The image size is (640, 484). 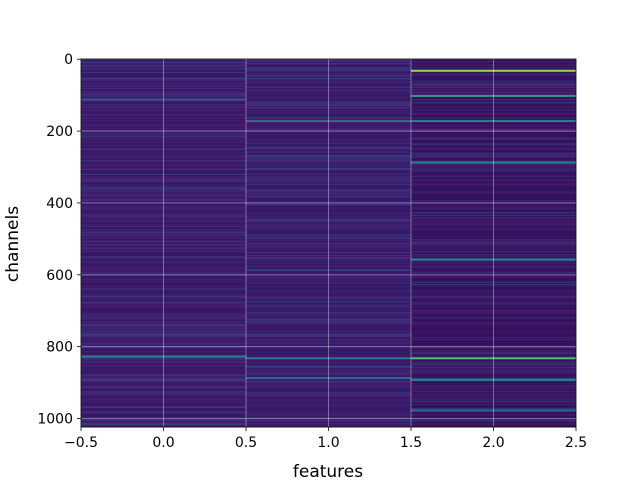 What do you see at coordinates (493, 443) in the screenshot?
I see `x-tick-label: 2.0` at bounding box center [493, 443].